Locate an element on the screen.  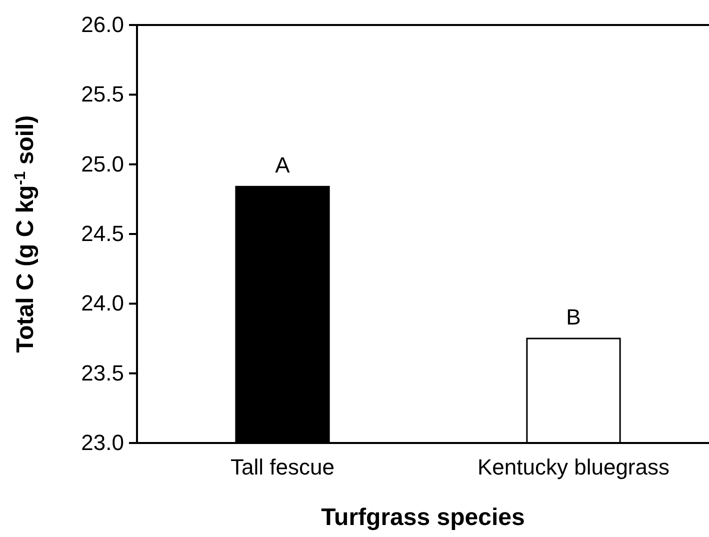
x-tick-label: Tall fescue is located at coordinates (282, 467).